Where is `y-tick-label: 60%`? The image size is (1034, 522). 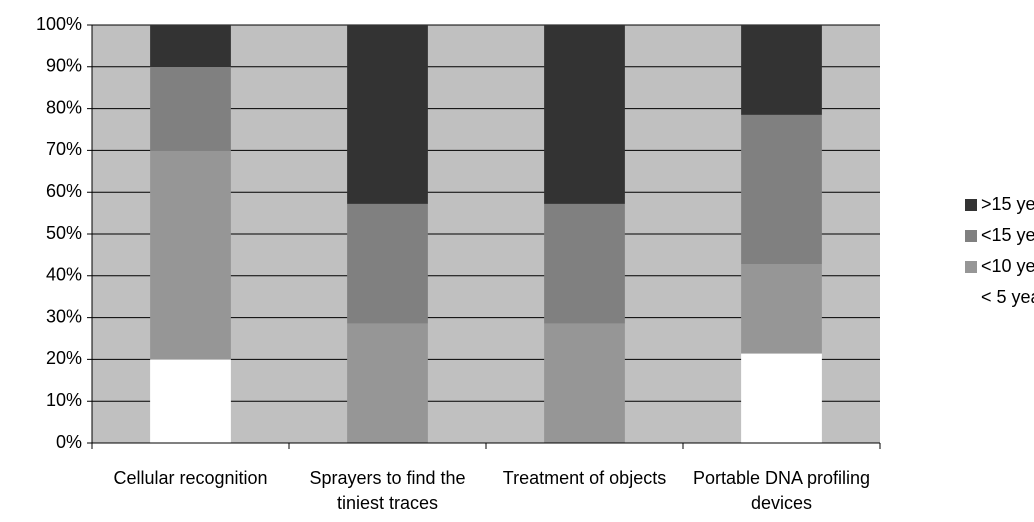 y-tick-label: 60% is located at coordinates (64, 191).